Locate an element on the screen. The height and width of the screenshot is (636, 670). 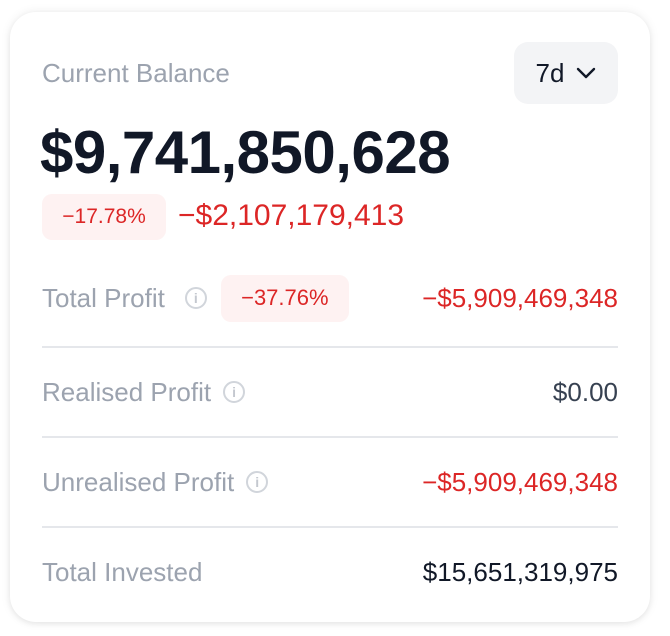
row-label: Realised Profit is located at coordinates (127, 391).